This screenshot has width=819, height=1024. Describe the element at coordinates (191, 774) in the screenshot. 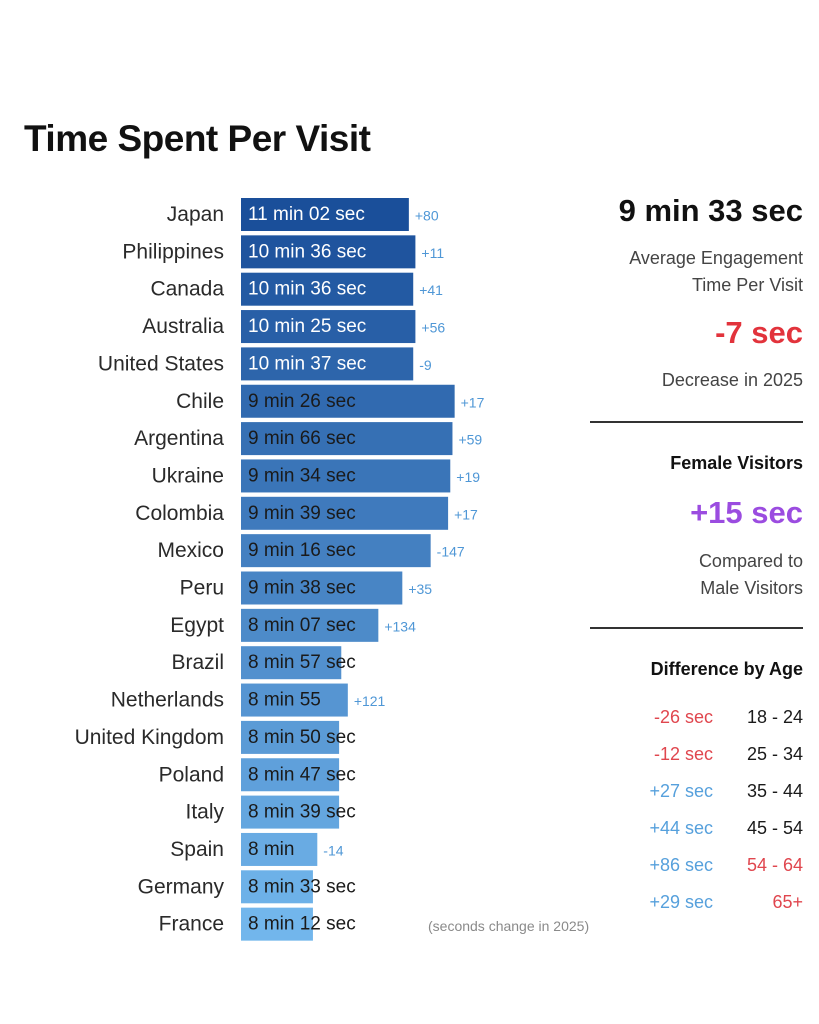

I see `country-label: Poland` at that location.